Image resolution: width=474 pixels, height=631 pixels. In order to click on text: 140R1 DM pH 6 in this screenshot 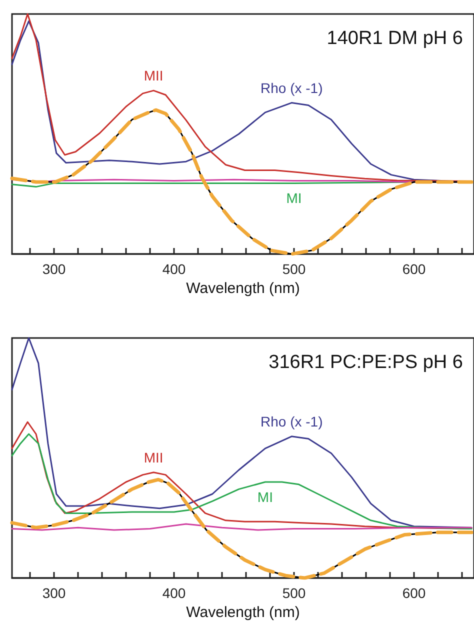, I will do `click(395, 38)`.